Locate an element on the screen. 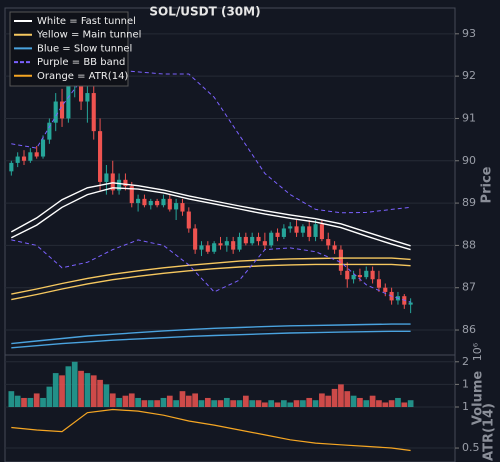  y-tick-label: 90 is located at coordinates (469, 160).